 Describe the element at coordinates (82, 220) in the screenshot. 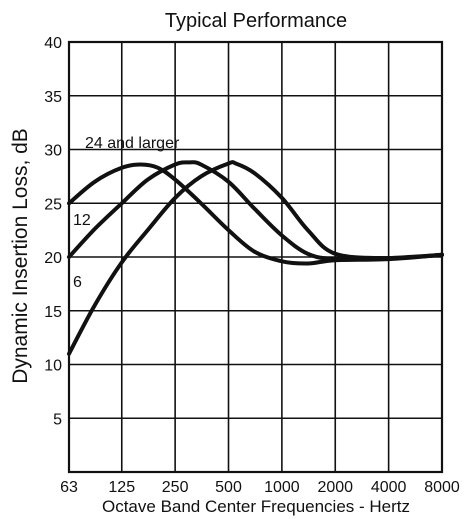

I see `series-label-12: 12` at that location.